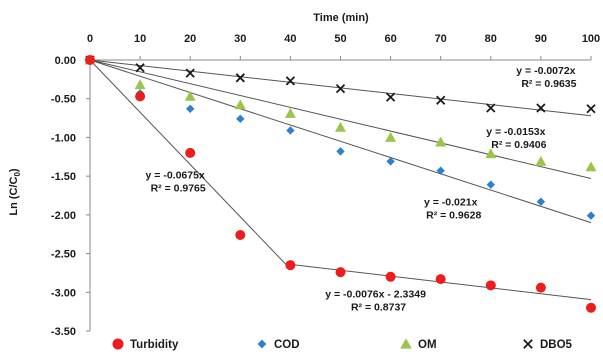  I want to click on trend-equation: y = -0.021x, so click(451, 203).